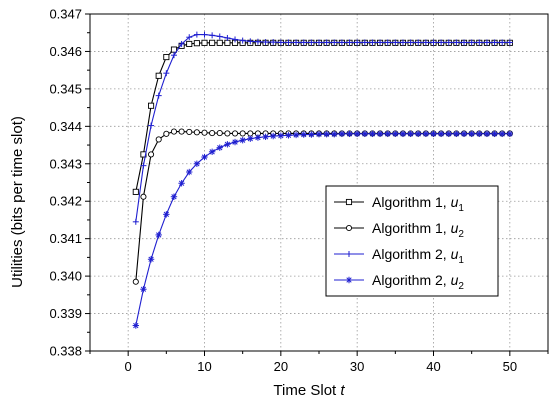  Describe the element at coordinates (65, 163) in the screenshot. I see `y-tick-label: 0.343` at that location.